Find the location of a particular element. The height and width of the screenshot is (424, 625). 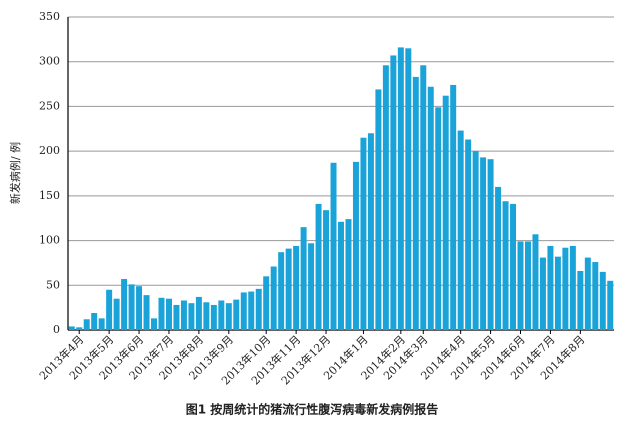

y-tick-label: 0 is located at coordinates (56, 329).